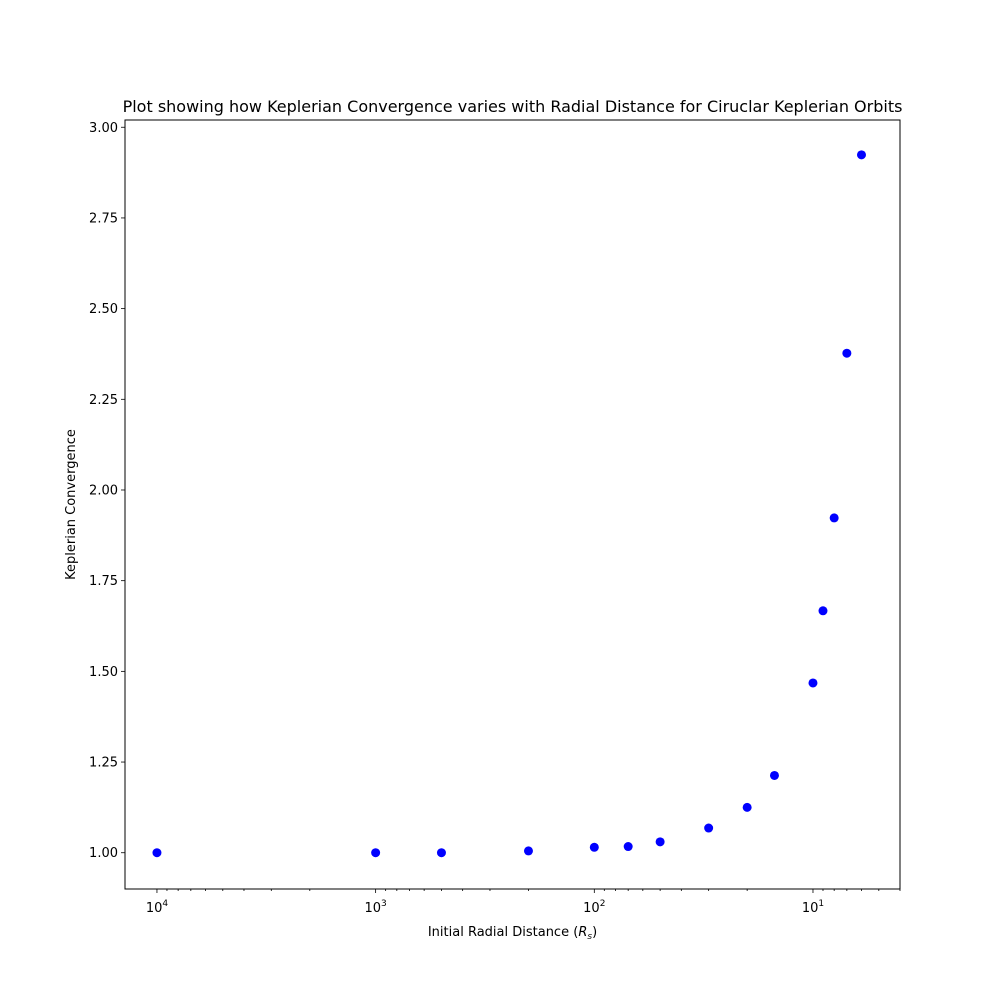  I want to click on x-tick-label-1: 10³, so click(375, 907).